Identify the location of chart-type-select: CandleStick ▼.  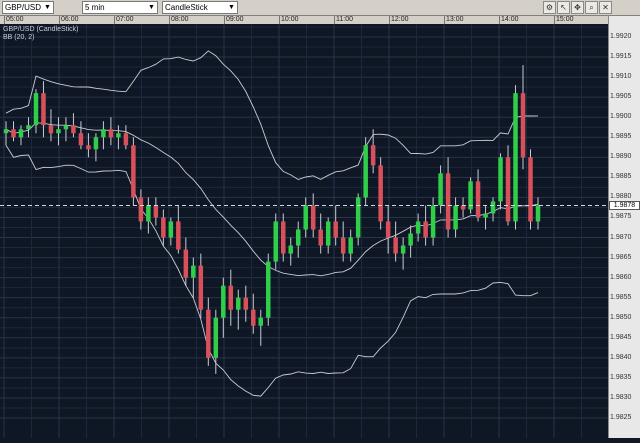
(200, 7).